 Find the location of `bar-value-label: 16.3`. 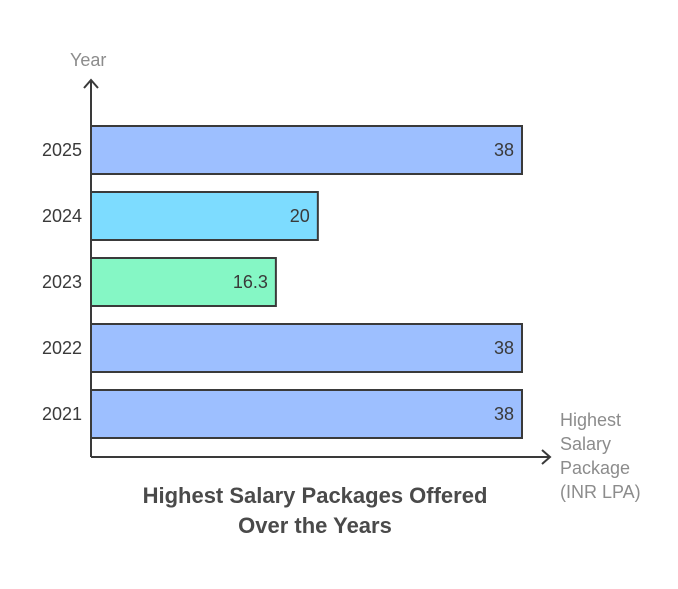

bar-value-label: 16.3 is located at coordinates (250, 282).